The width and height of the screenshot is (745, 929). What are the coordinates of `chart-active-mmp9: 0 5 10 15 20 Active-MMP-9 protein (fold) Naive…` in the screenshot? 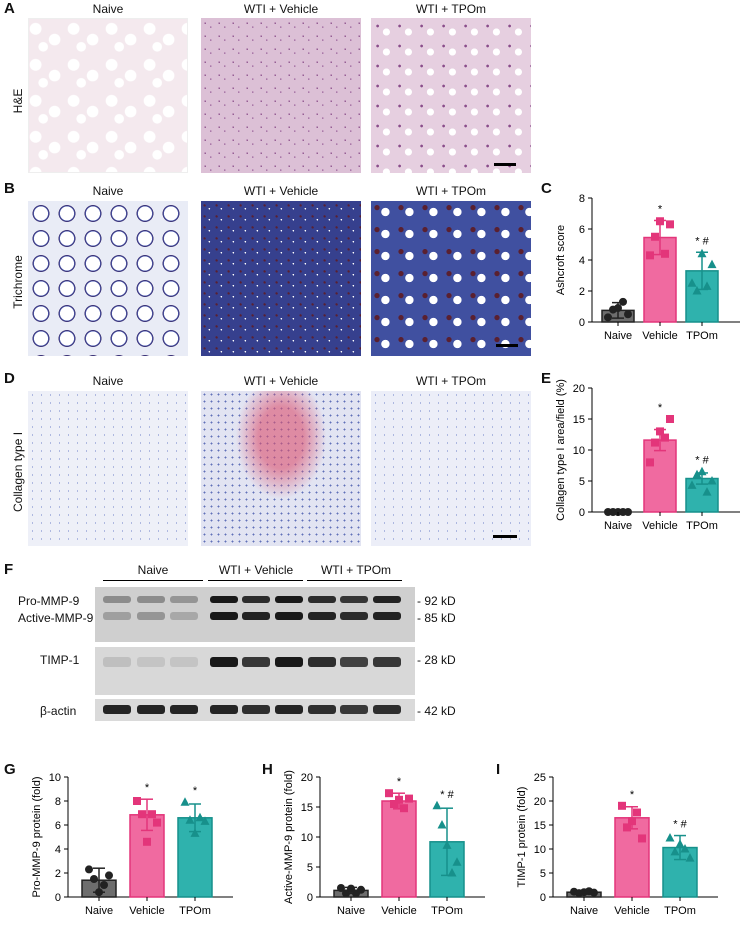 It's located at (384, 843).